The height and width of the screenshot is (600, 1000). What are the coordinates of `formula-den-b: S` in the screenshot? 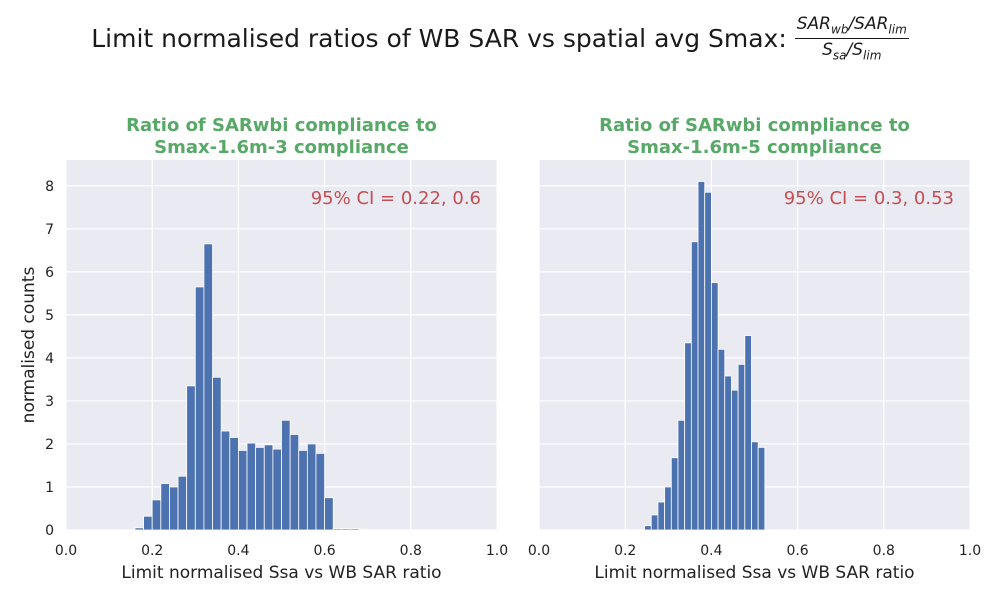 It's located at (858, 49).